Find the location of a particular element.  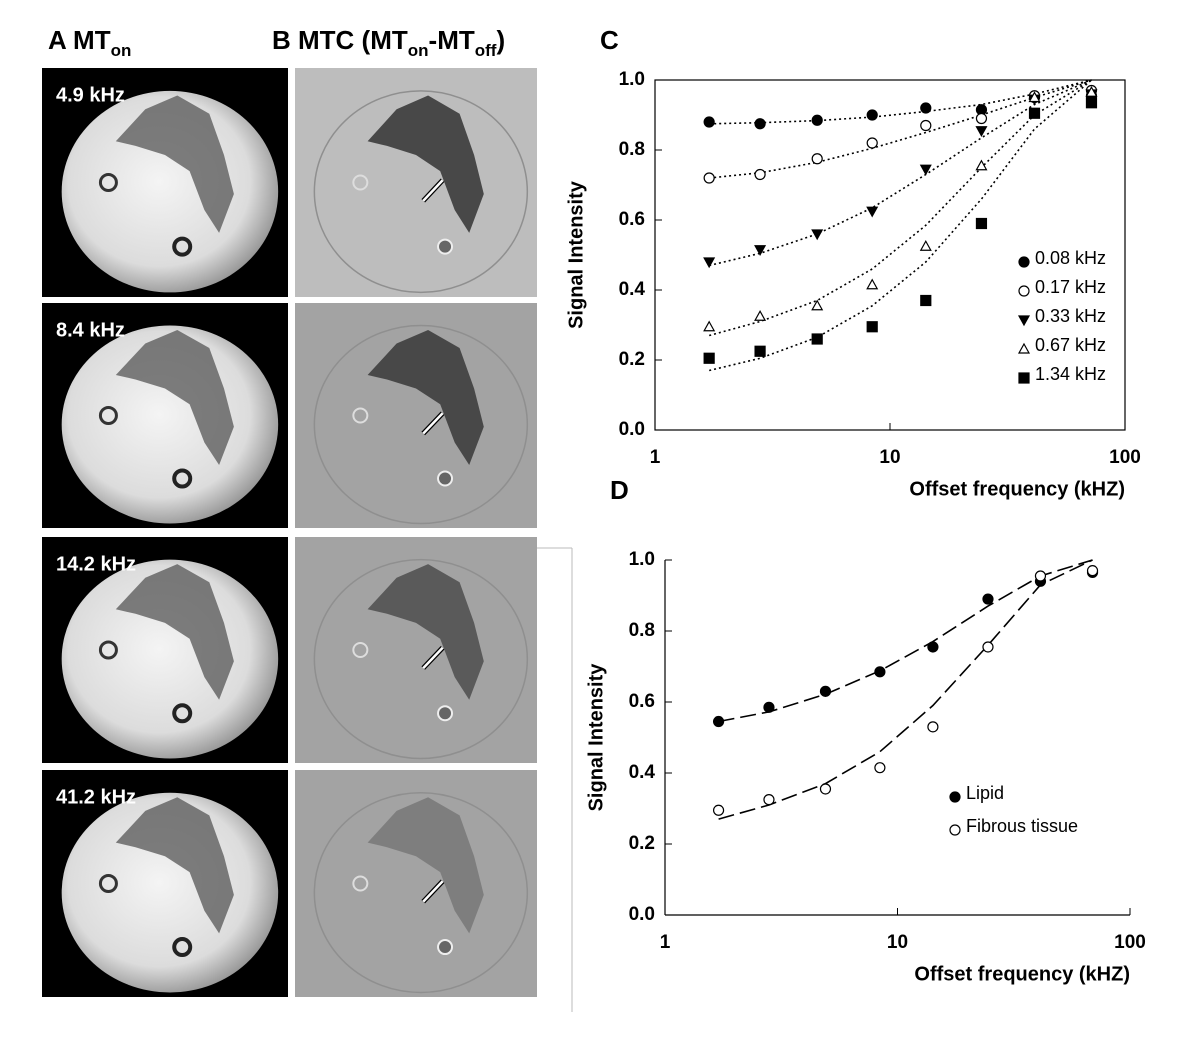

mtc-image is located at coordinates (416, 883).